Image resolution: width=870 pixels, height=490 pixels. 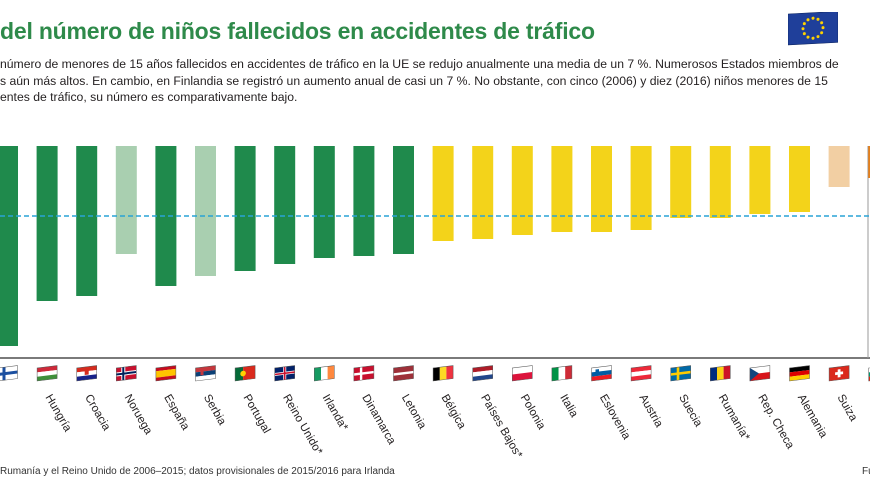 I want to click on switzerland-flag-icon, so click(x=839, y=373).